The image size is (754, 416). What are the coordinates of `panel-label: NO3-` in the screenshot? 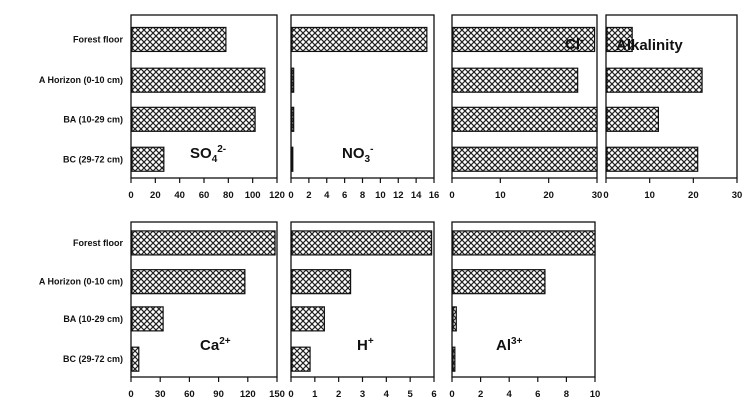 It's located at (357, 154).